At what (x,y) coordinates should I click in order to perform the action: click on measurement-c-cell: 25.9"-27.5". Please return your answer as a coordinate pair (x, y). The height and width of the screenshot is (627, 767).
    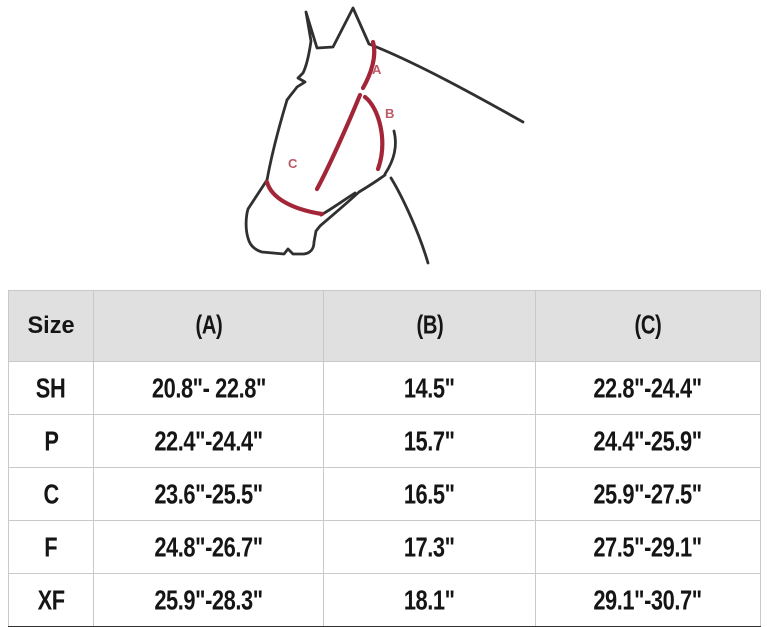
    Looking at the image, I should click on (648, 494).